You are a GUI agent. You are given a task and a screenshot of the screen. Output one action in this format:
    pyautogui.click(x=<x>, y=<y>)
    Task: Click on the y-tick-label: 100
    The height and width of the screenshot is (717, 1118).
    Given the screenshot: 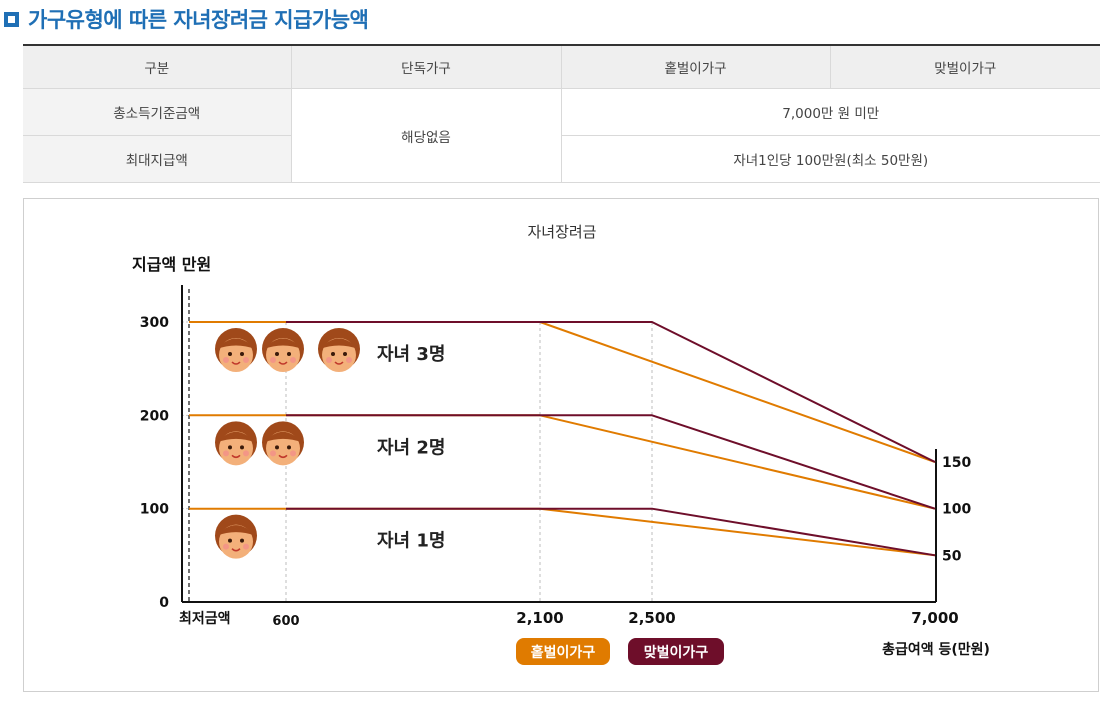 What is the action you would take?
    pyautogui.click(x=154, y=510)
    